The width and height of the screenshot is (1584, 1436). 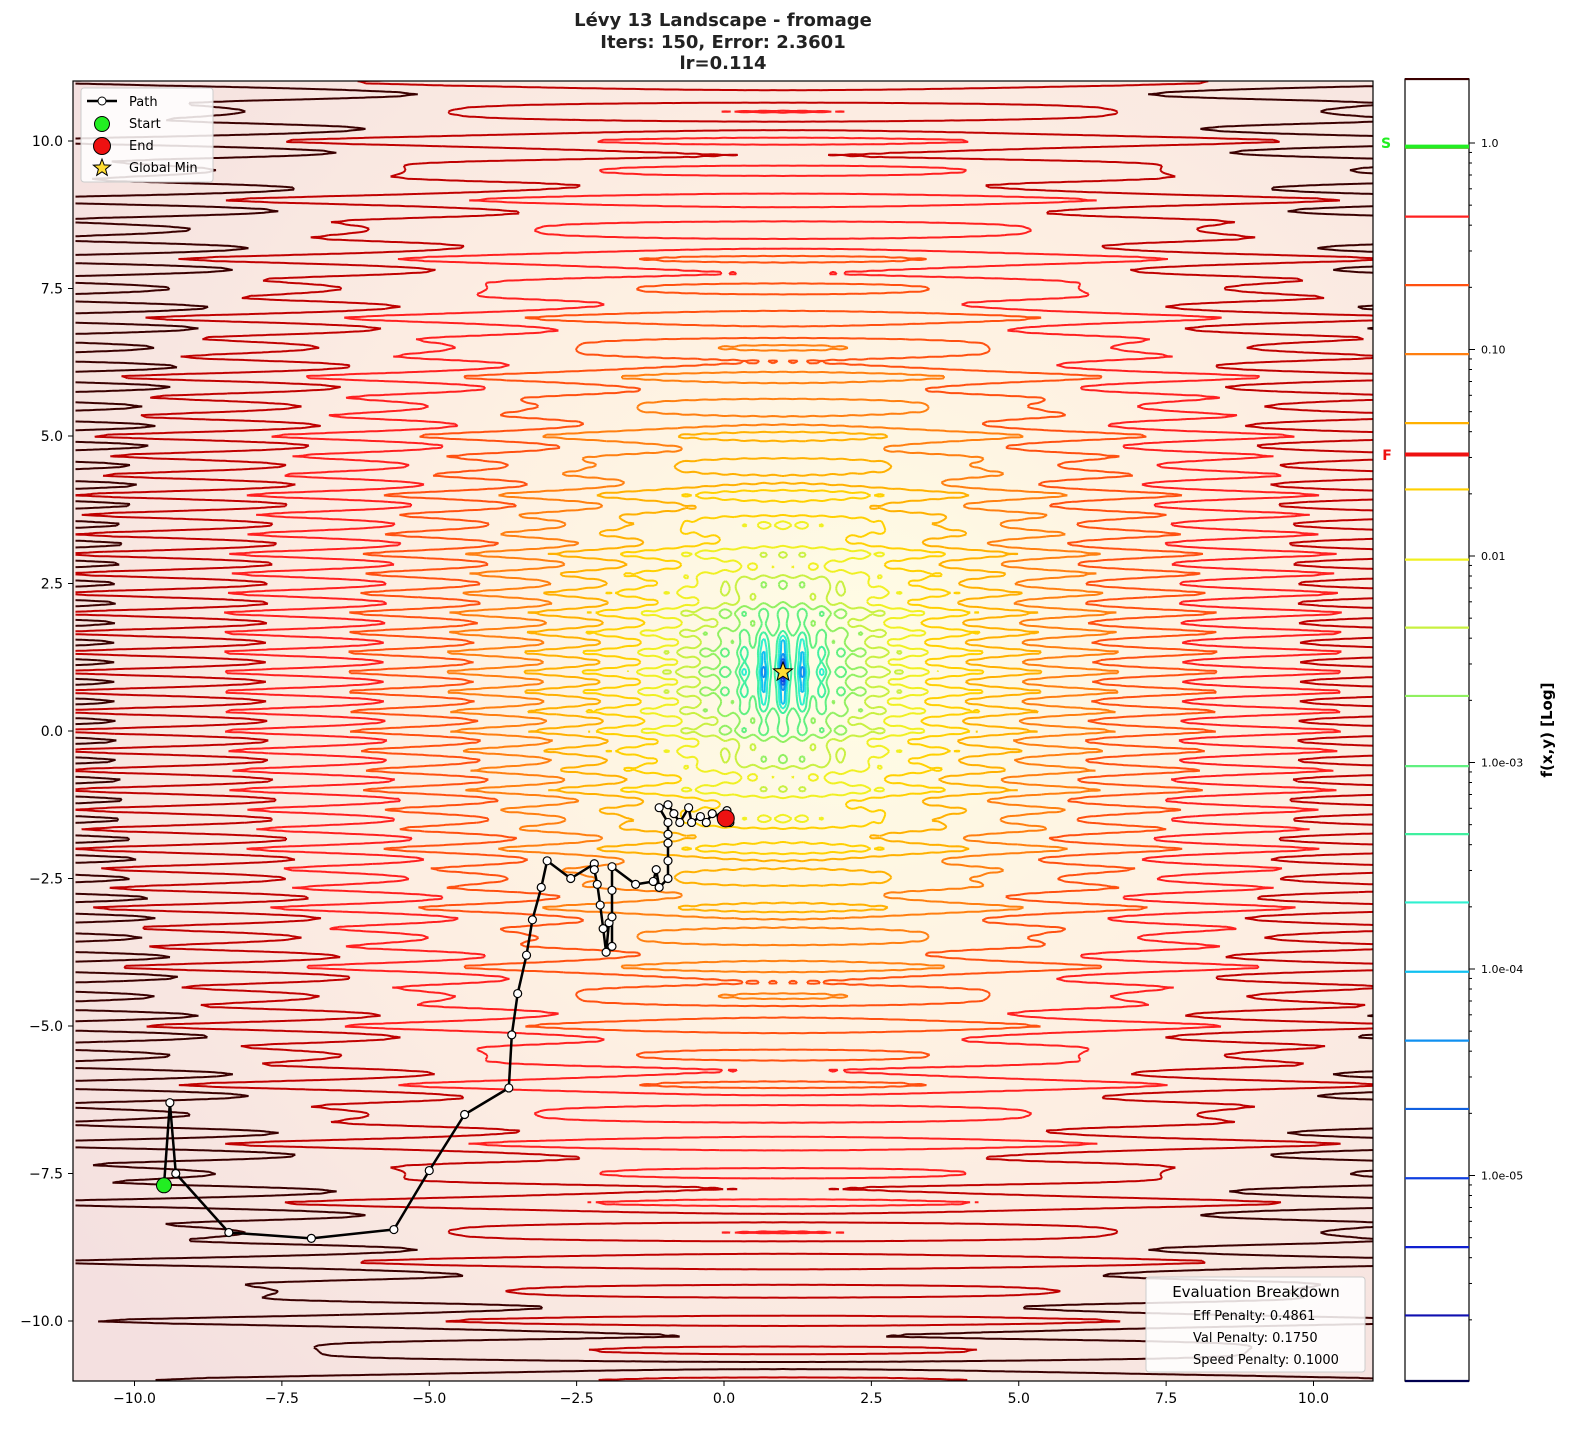 What do you see at coordinates (46, 880) in the screenshot?
I see `y-tick-label: −2.5` at bounding box center [46, 880].